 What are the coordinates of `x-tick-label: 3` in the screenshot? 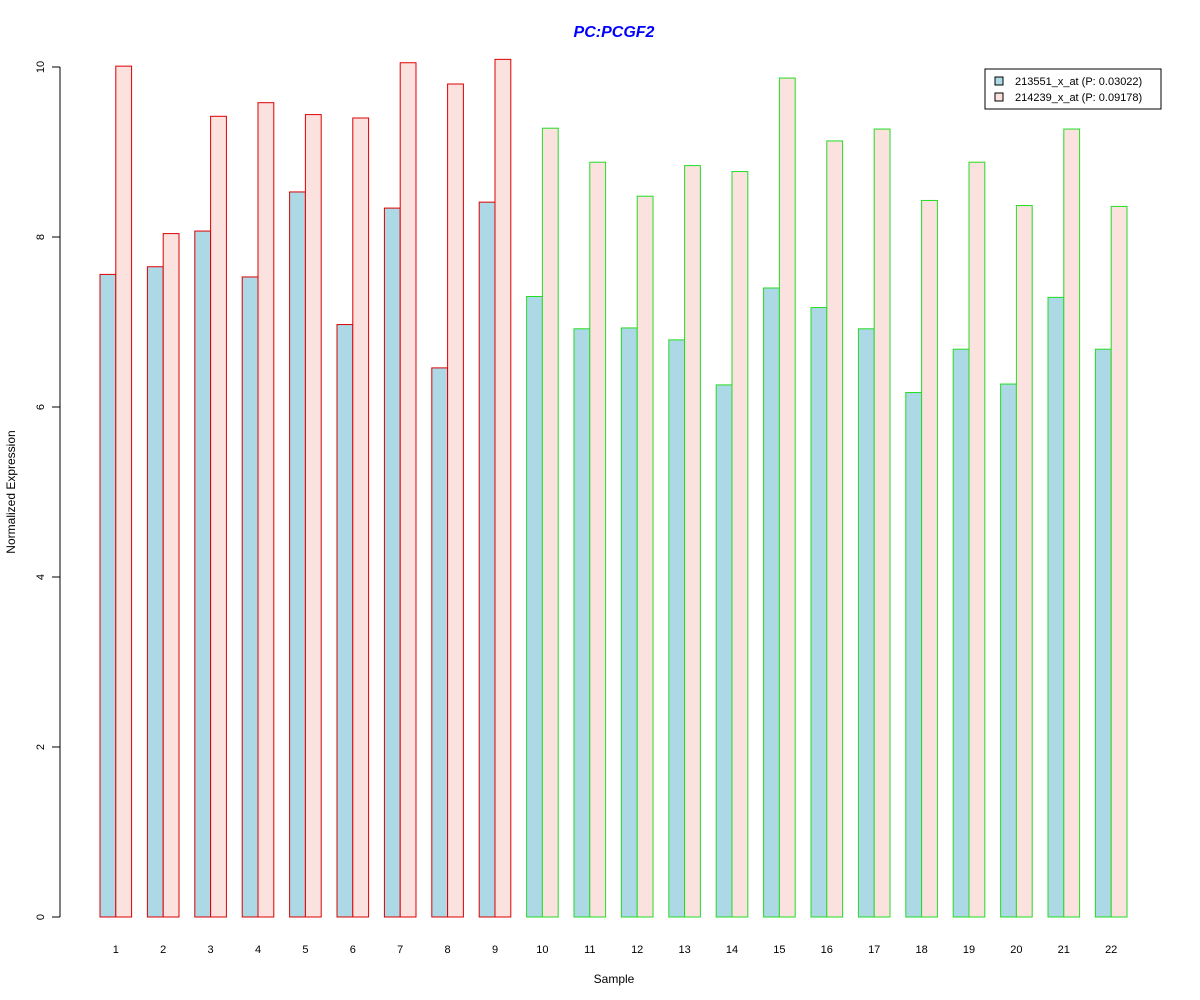 It's located at (211, 950).